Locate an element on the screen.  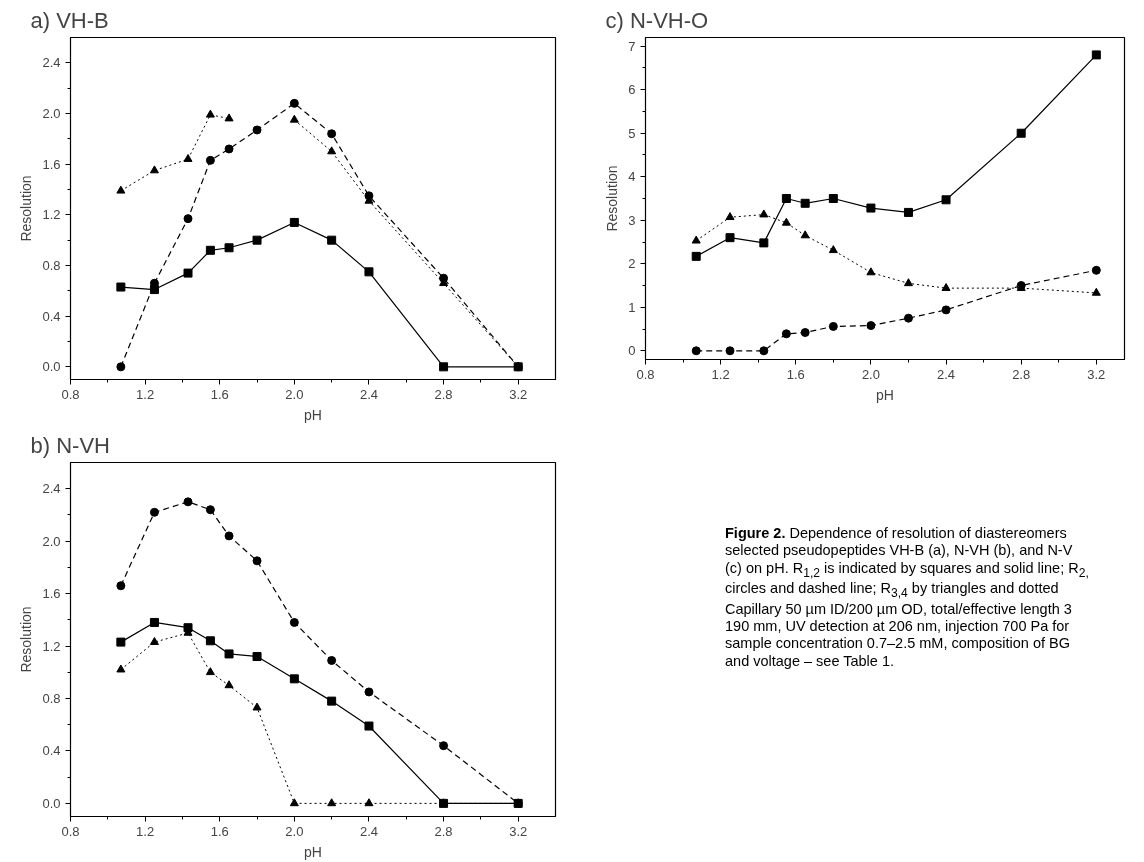
text: circles and dashed line; R$_{3,4}$ by triangles and dotted is located at coordinates (892, 590).